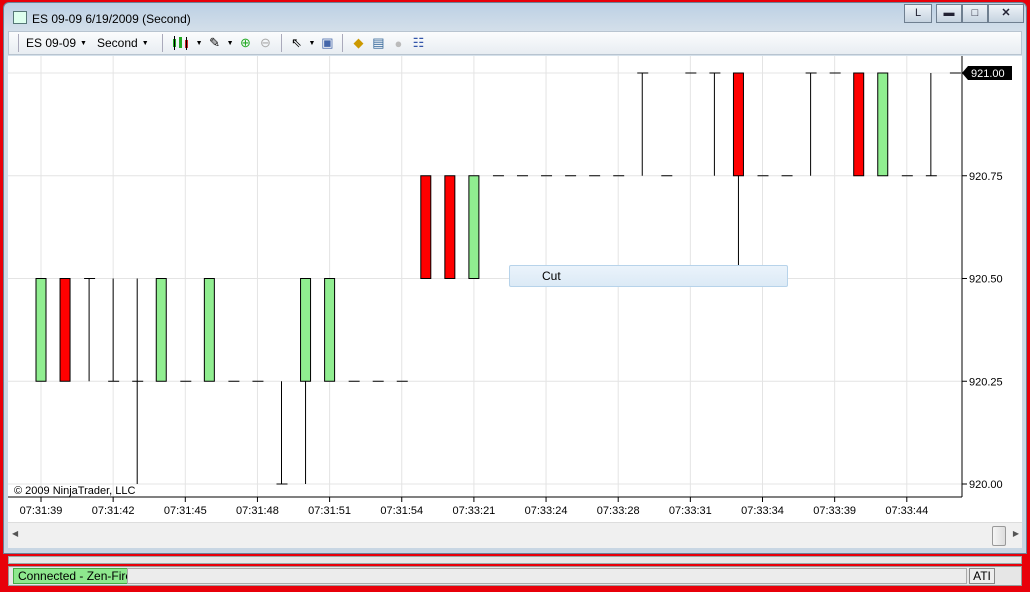 This screenshot has width=1030, height=592. What do you see at coordinates (547, 576) in the screenshot?
I see `status-field` at bounding box center [547, 576].